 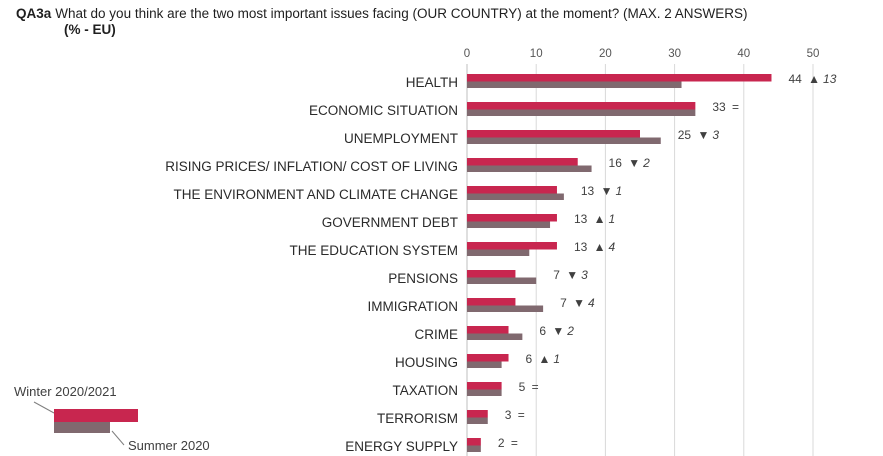 What do you see at coordinates (34, 13) in the screenshot?
I see `question-code: QA3a` at bounding box center [34, 13].